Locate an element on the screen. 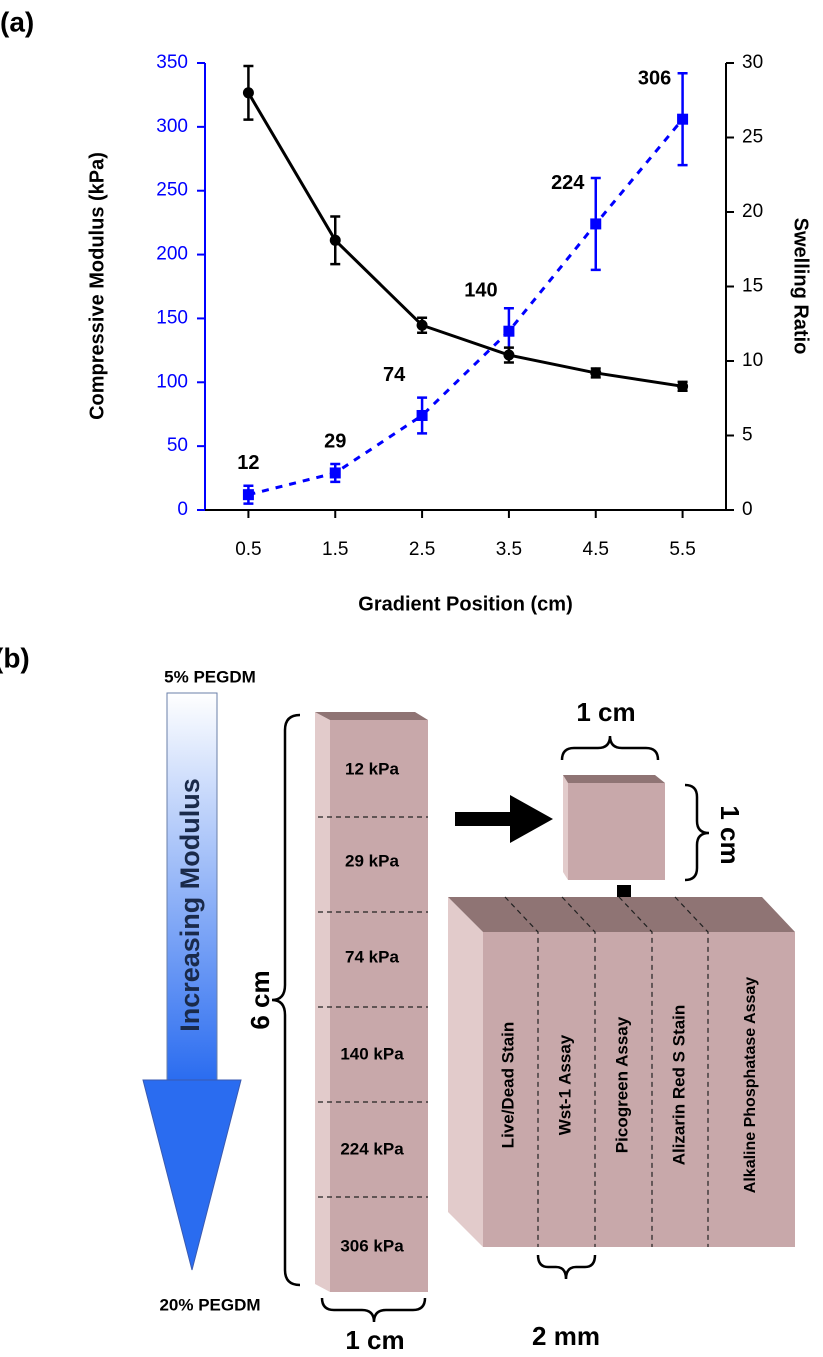  y-axis-title: Compressive Modulus (kPa) is located at coordinates (97, 286).